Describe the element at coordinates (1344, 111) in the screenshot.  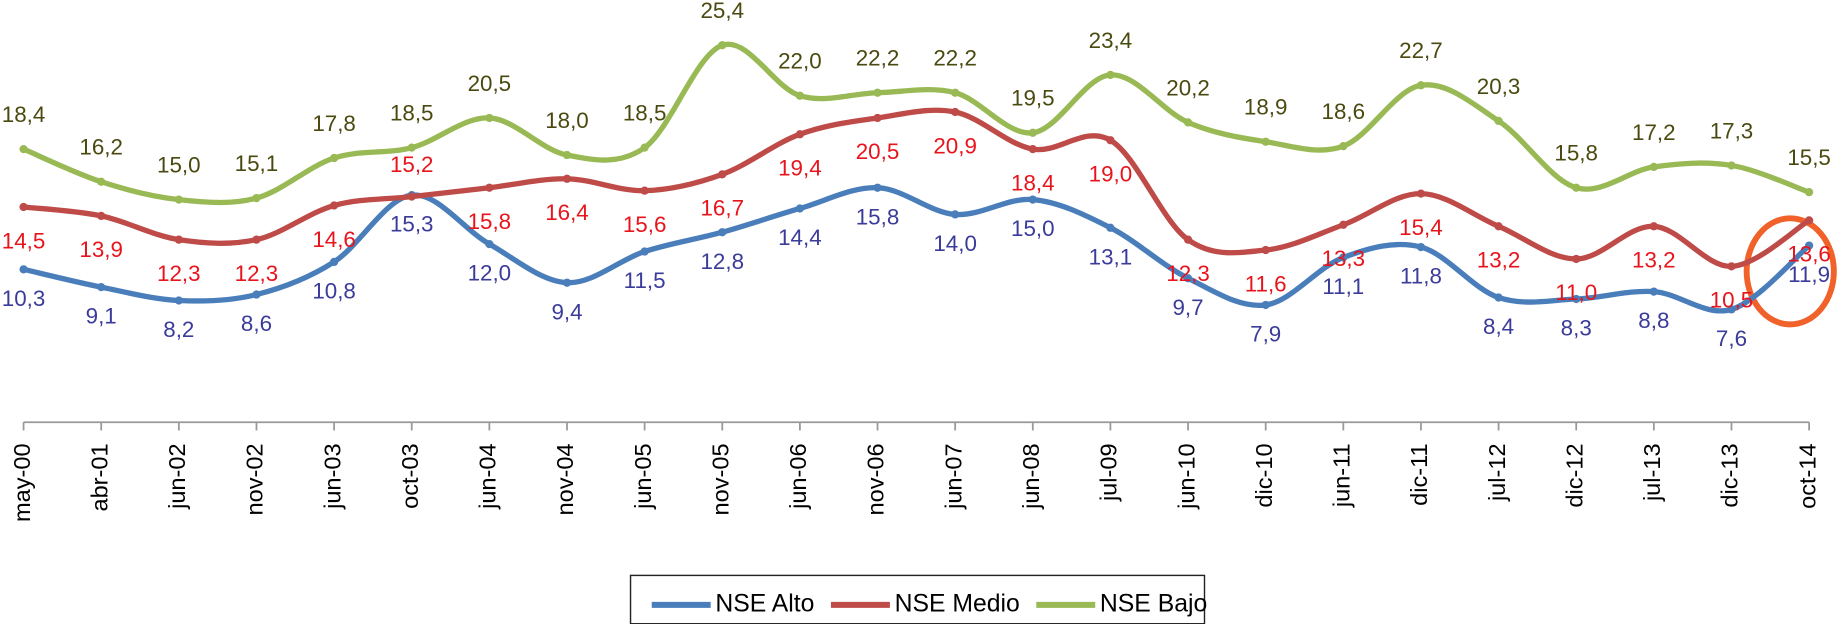
I see `data-label: 18,6` at that location.